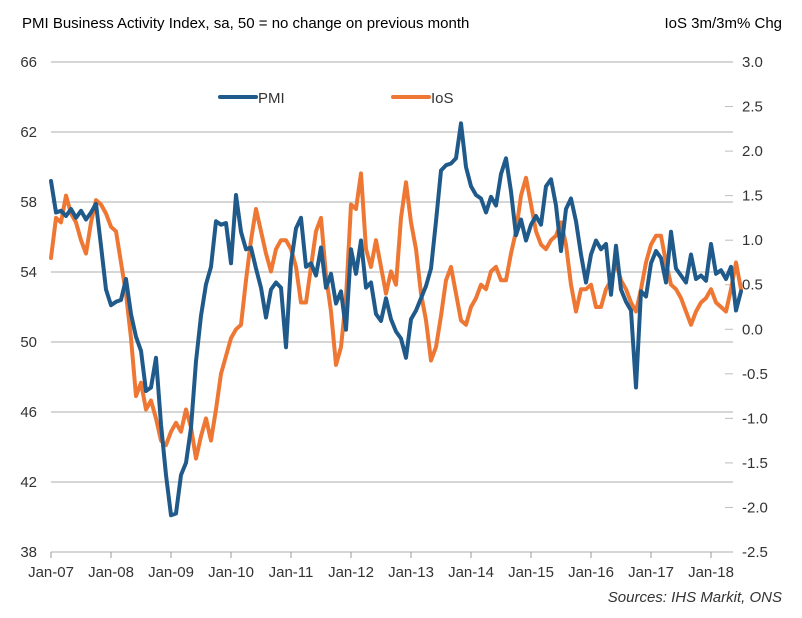 The image size is (802, 618). I want to click on left-tick-label: 50, so click(28, 342).